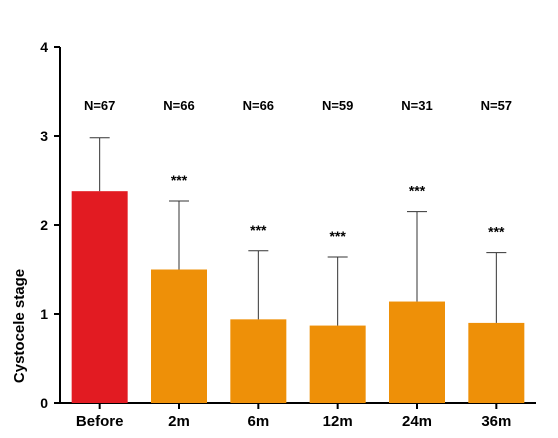 This screenshot has height=438, width=558. I want to click on x-tick-label: Before, so click(100, 421).